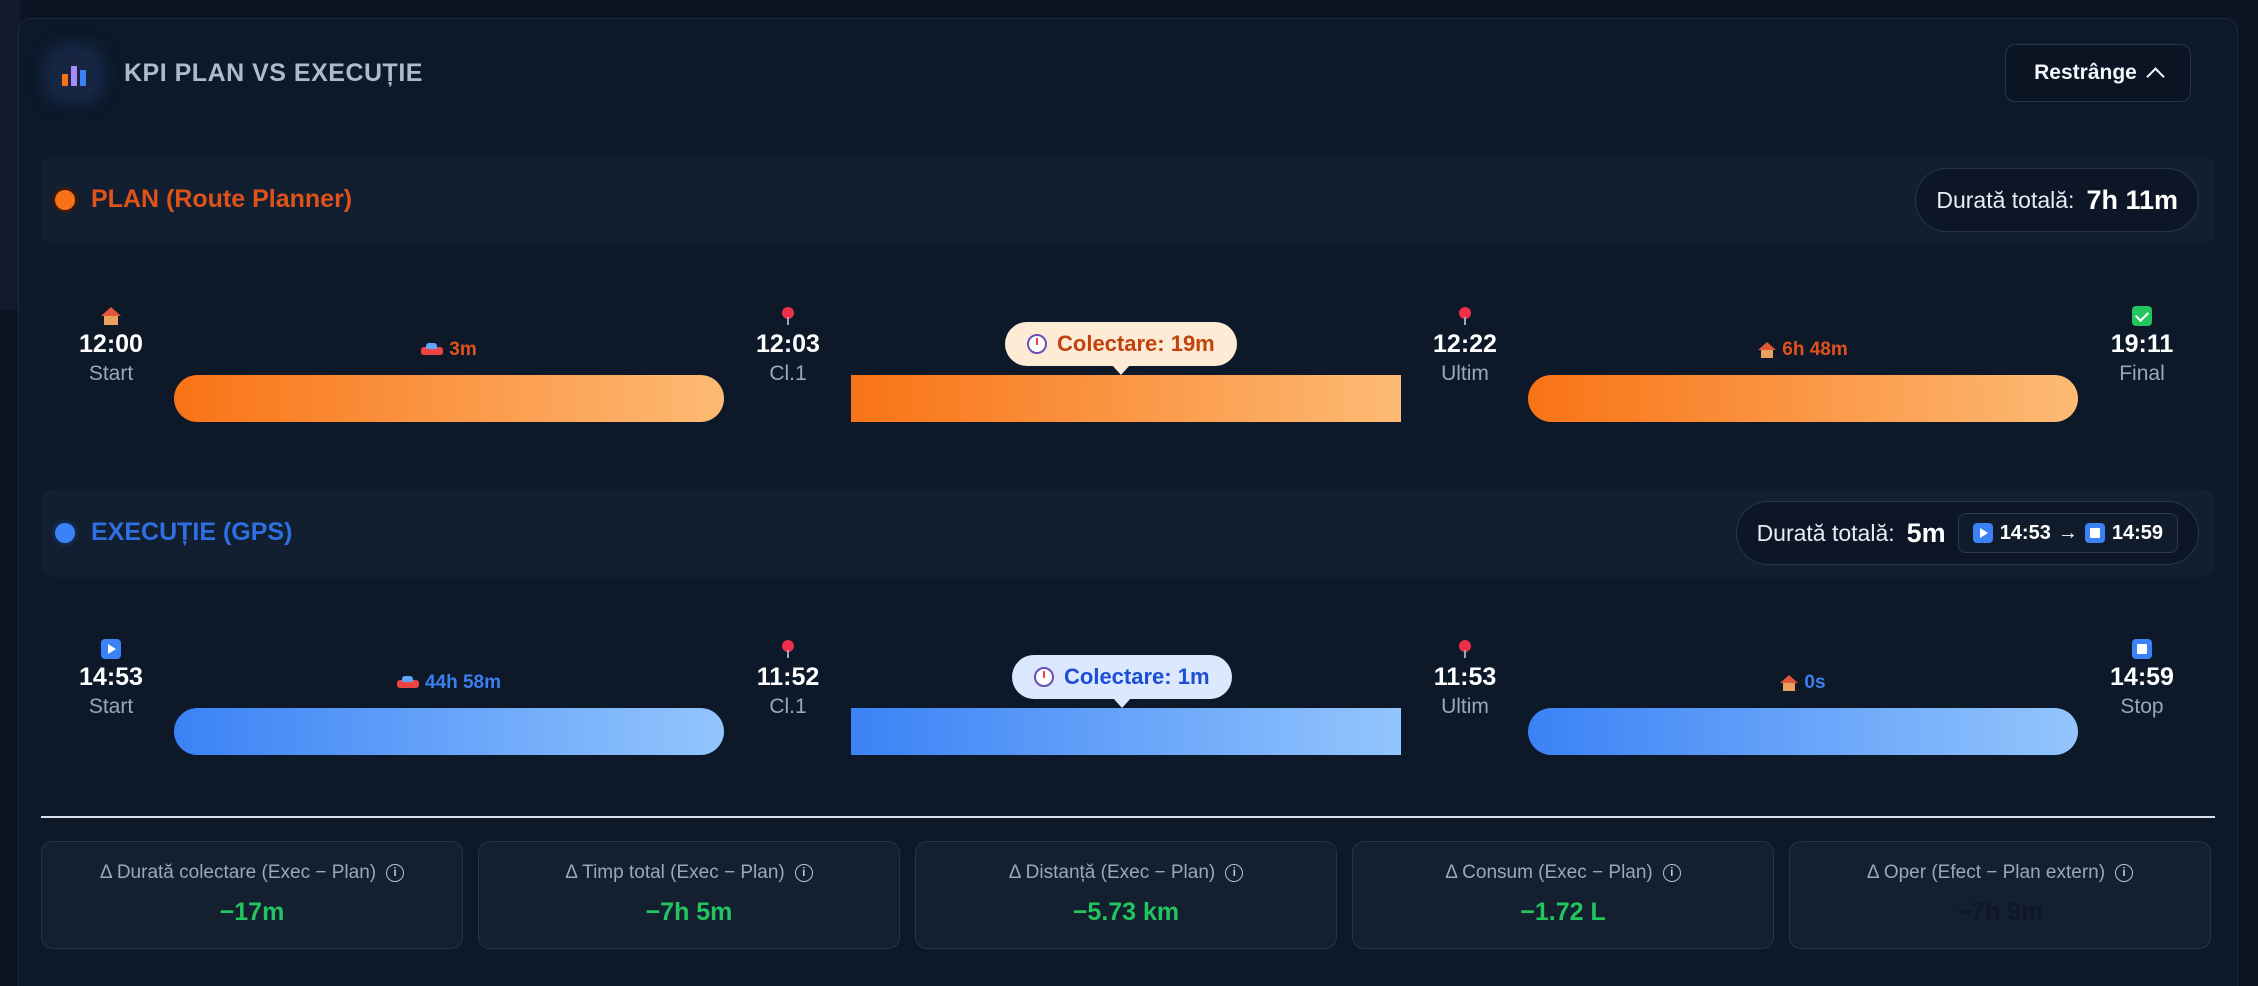  I want to click on plan-dot-icon, so click(65, 200).